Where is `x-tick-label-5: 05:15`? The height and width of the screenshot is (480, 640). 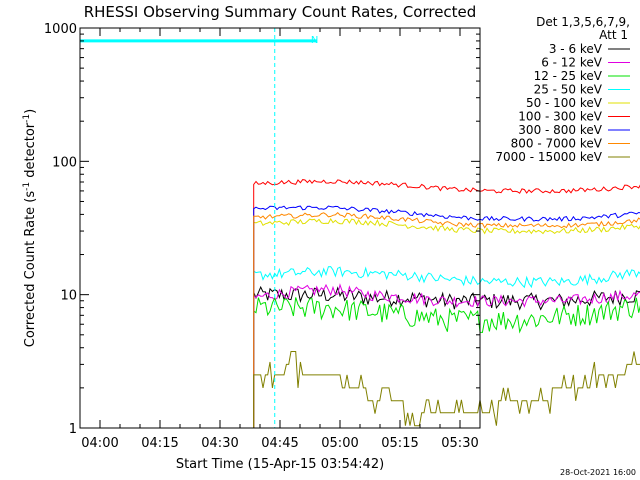
x-tick-label-5: 05:15 is located at coordinates (399, 443).